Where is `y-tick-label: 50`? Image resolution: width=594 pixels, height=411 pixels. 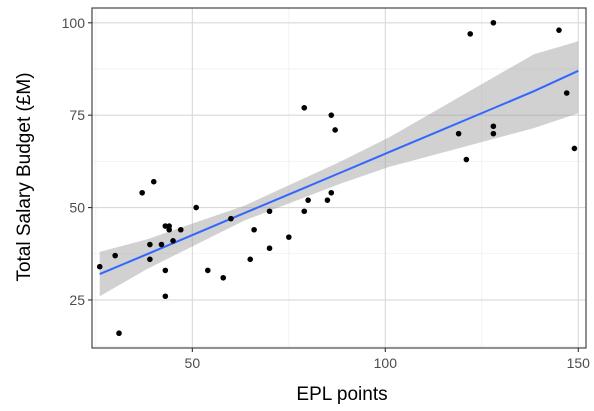 y-tick-label: 50 is located at coordinates (77, 208).